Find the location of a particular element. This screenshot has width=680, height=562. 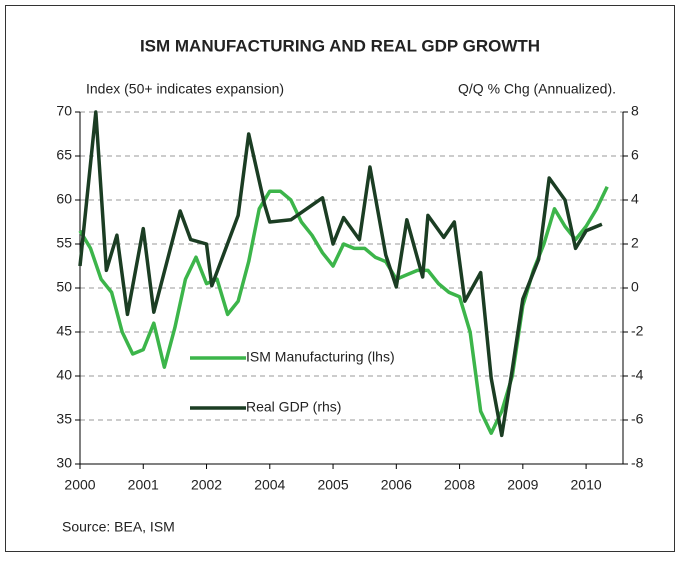

x-tick-label: 2008 is located at coordinates (459, 485).